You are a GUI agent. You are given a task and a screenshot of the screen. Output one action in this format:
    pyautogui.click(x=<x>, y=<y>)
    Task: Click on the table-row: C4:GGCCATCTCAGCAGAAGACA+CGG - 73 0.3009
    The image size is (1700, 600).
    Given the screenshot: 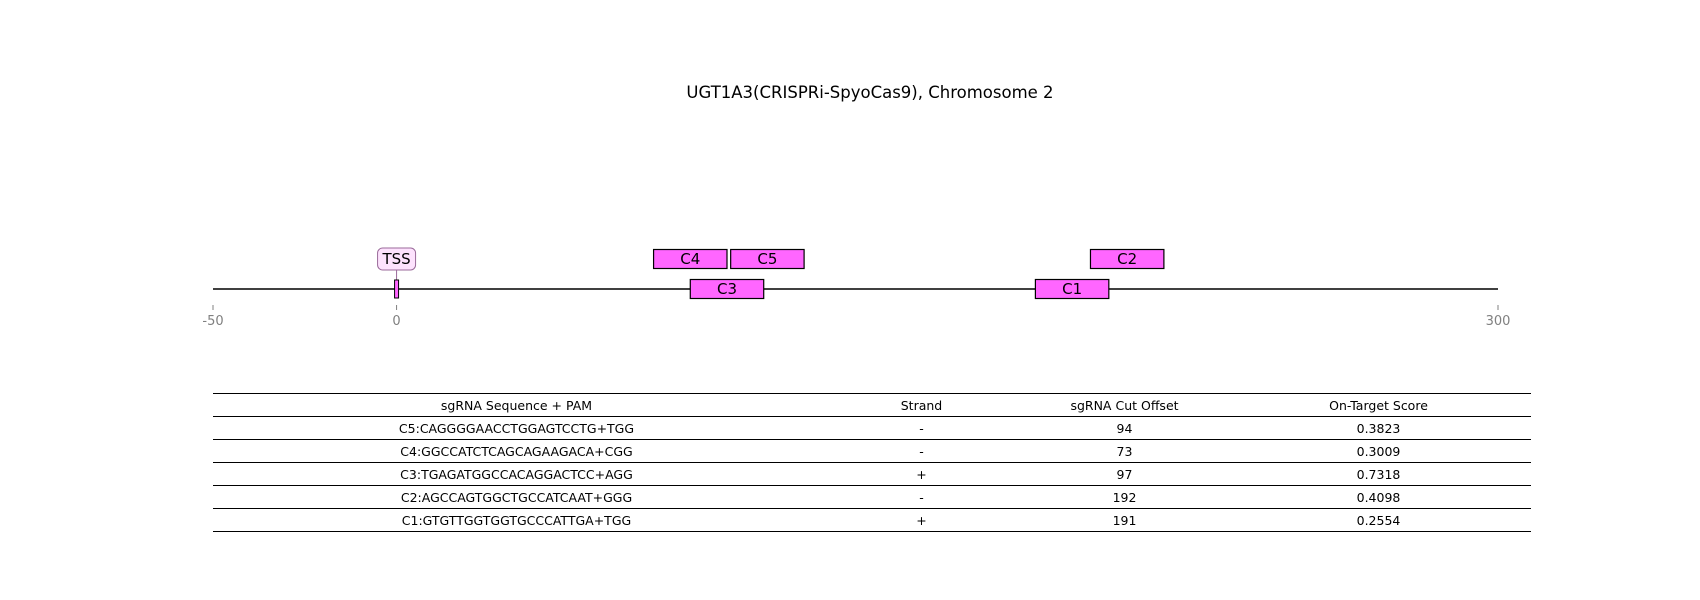 What is the action you would take?
    pyautogui.click(x=872, y=451)
    